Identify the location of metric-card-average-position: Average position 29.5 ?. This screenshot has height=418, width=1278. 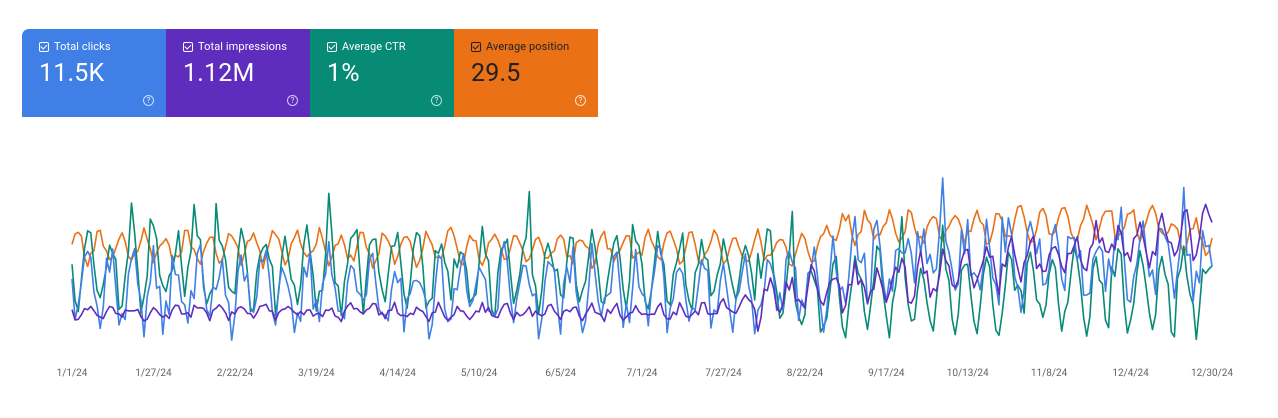
(526, 73).